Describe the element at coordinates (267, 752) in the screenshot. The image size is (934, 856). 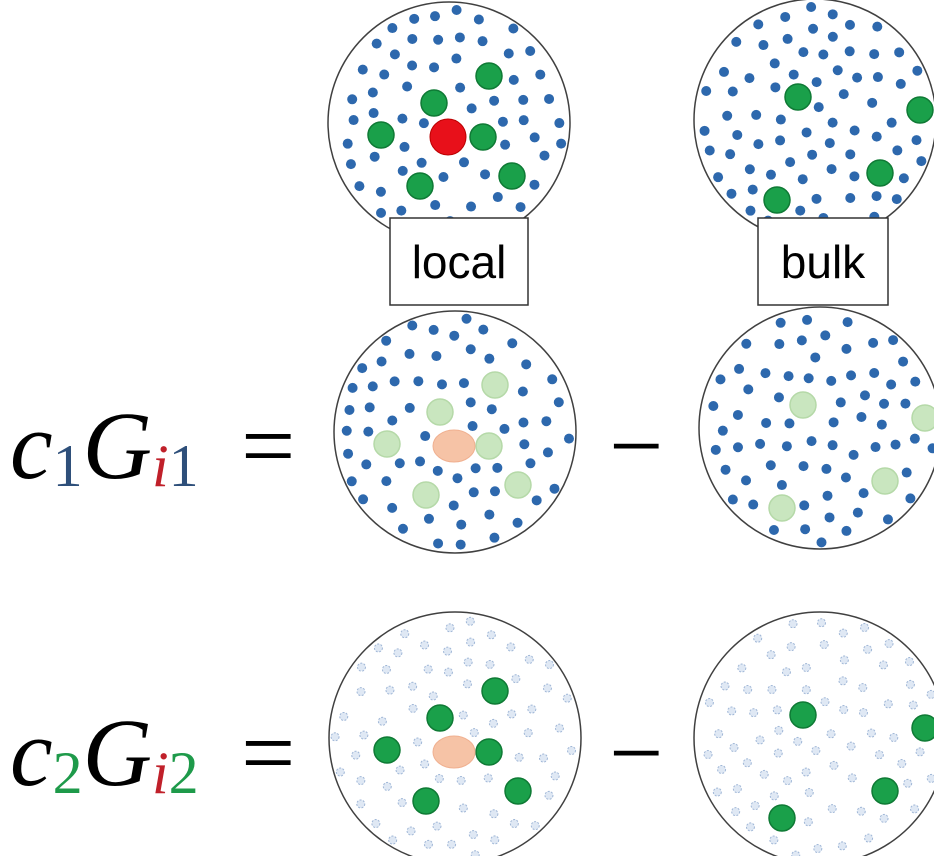
I see `equals: =` at that location.